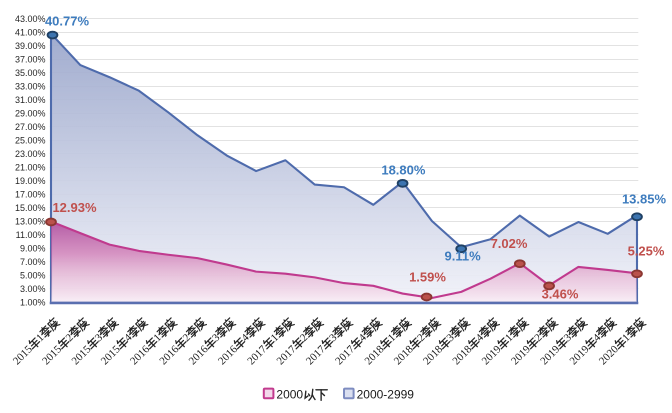 Image resolution: width=672 pixels, height=413 pixels. What do you see at coordinates (33, 289) in the screenshot?
I see `svg-text: 3.00%` at bounding box center [33, 289].